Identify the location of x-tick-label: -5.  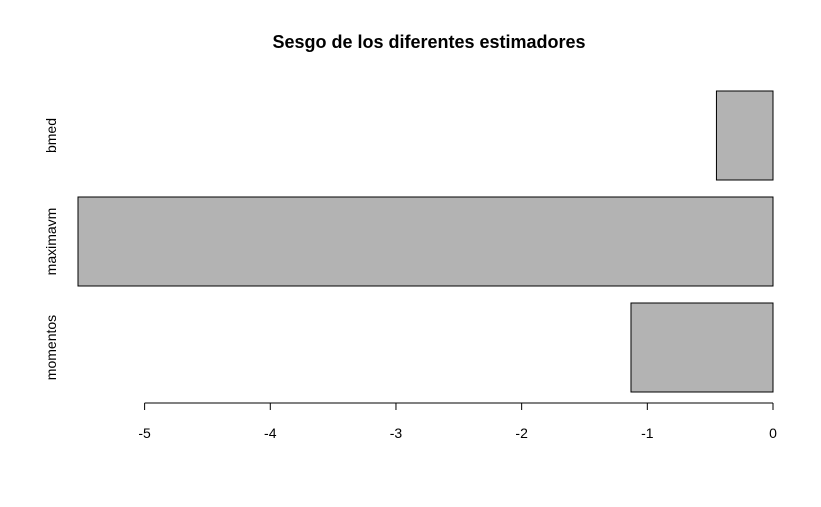
(144, 433).